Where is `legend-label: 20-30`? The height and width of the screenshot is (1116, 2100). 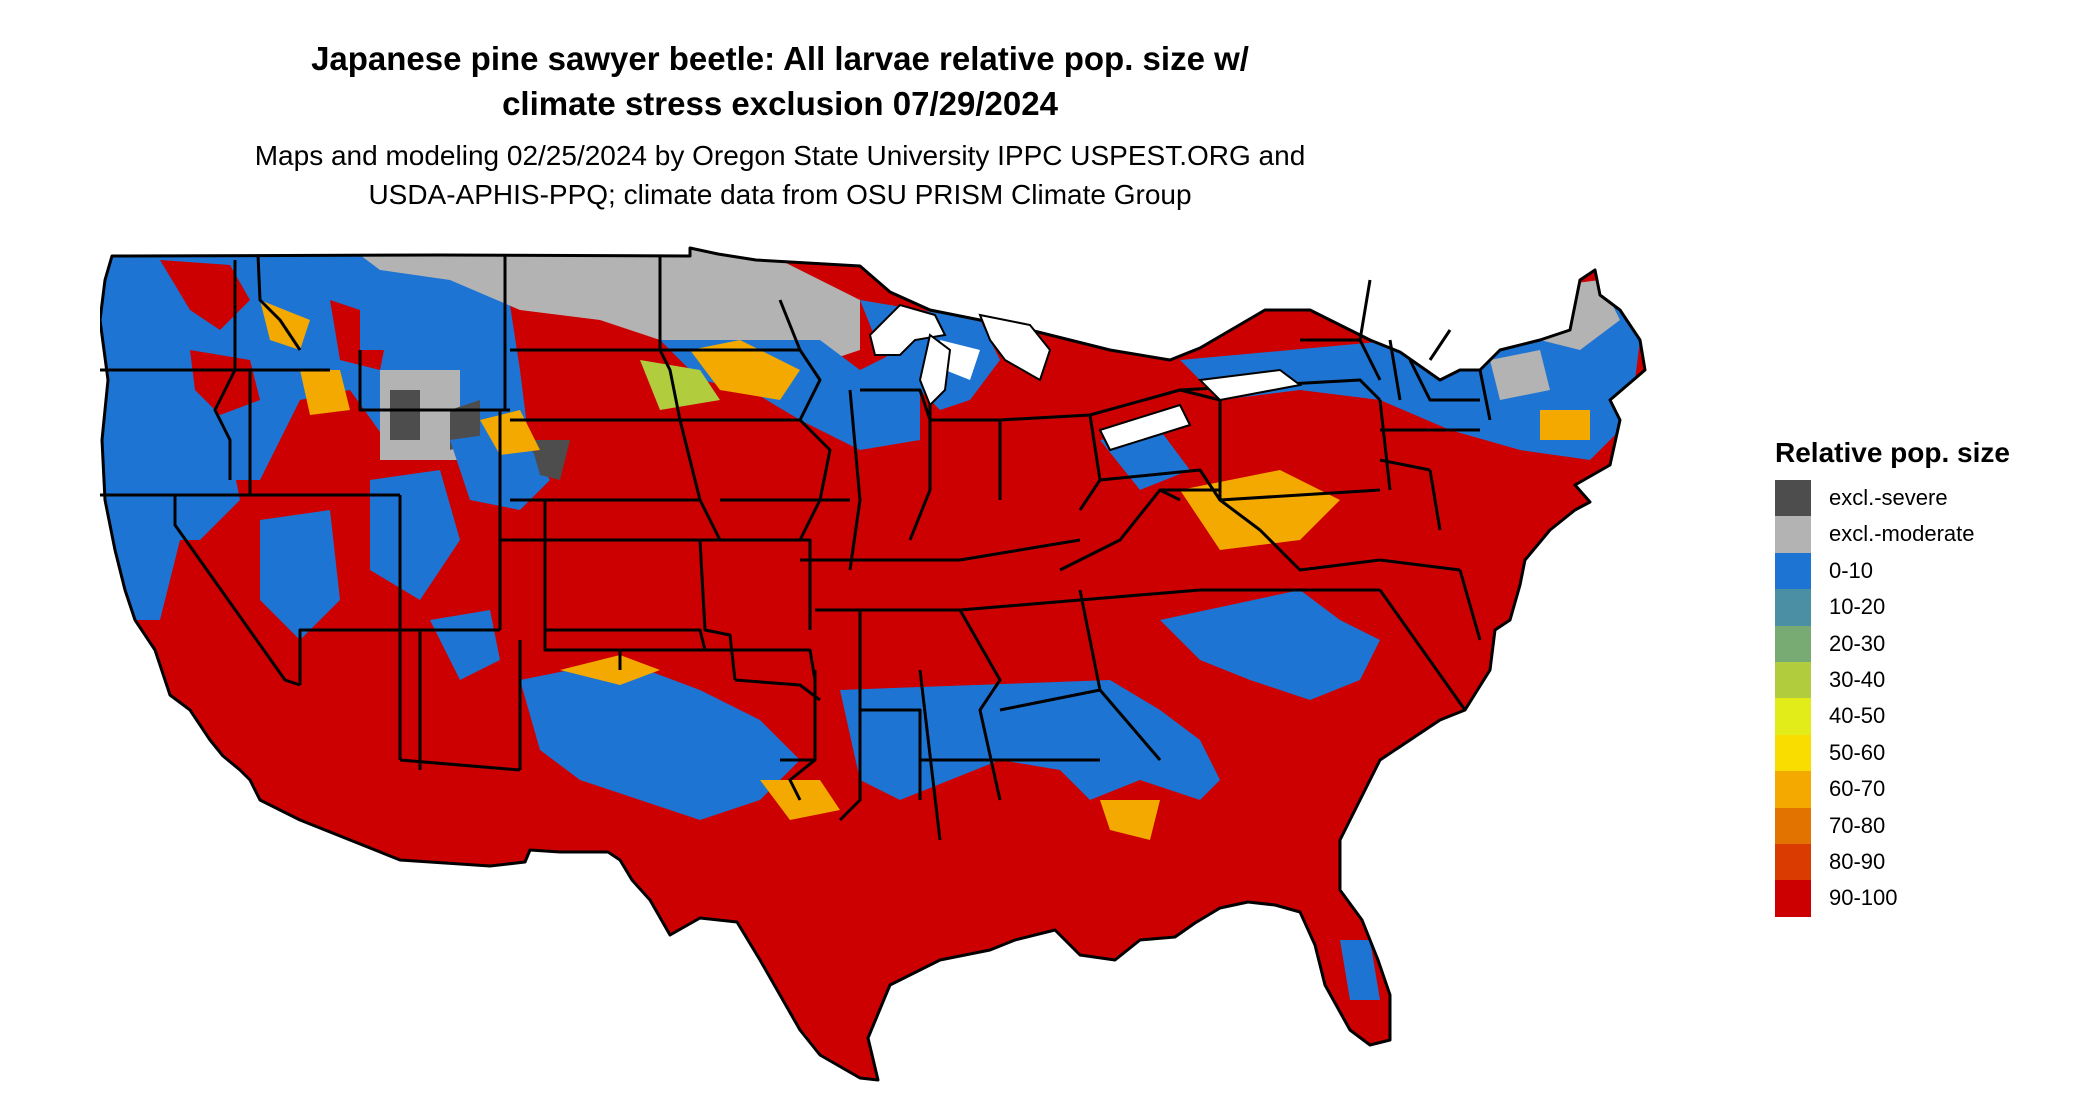
legend-label: 20-30 is located at coordinates (1857, 643).